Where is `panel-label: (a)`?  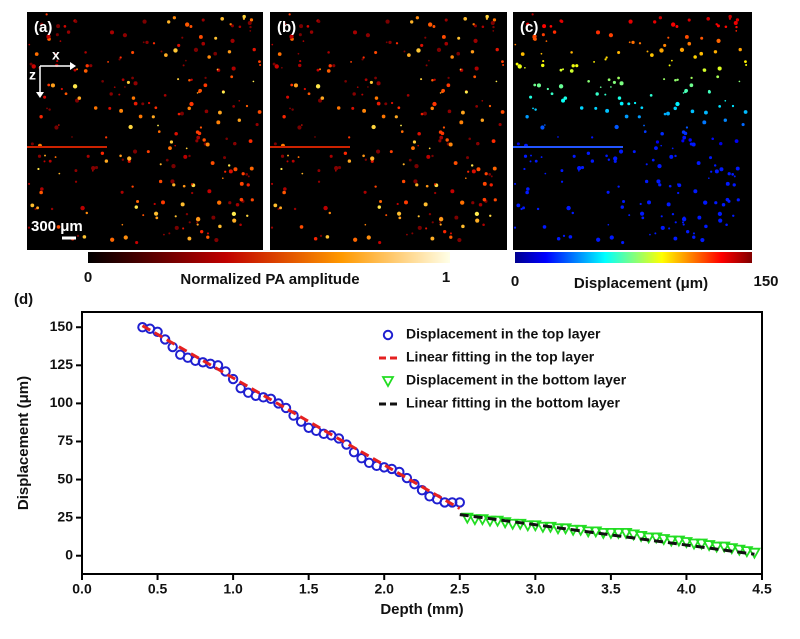
panel-label: (a) is located at coordinates (43, 27).